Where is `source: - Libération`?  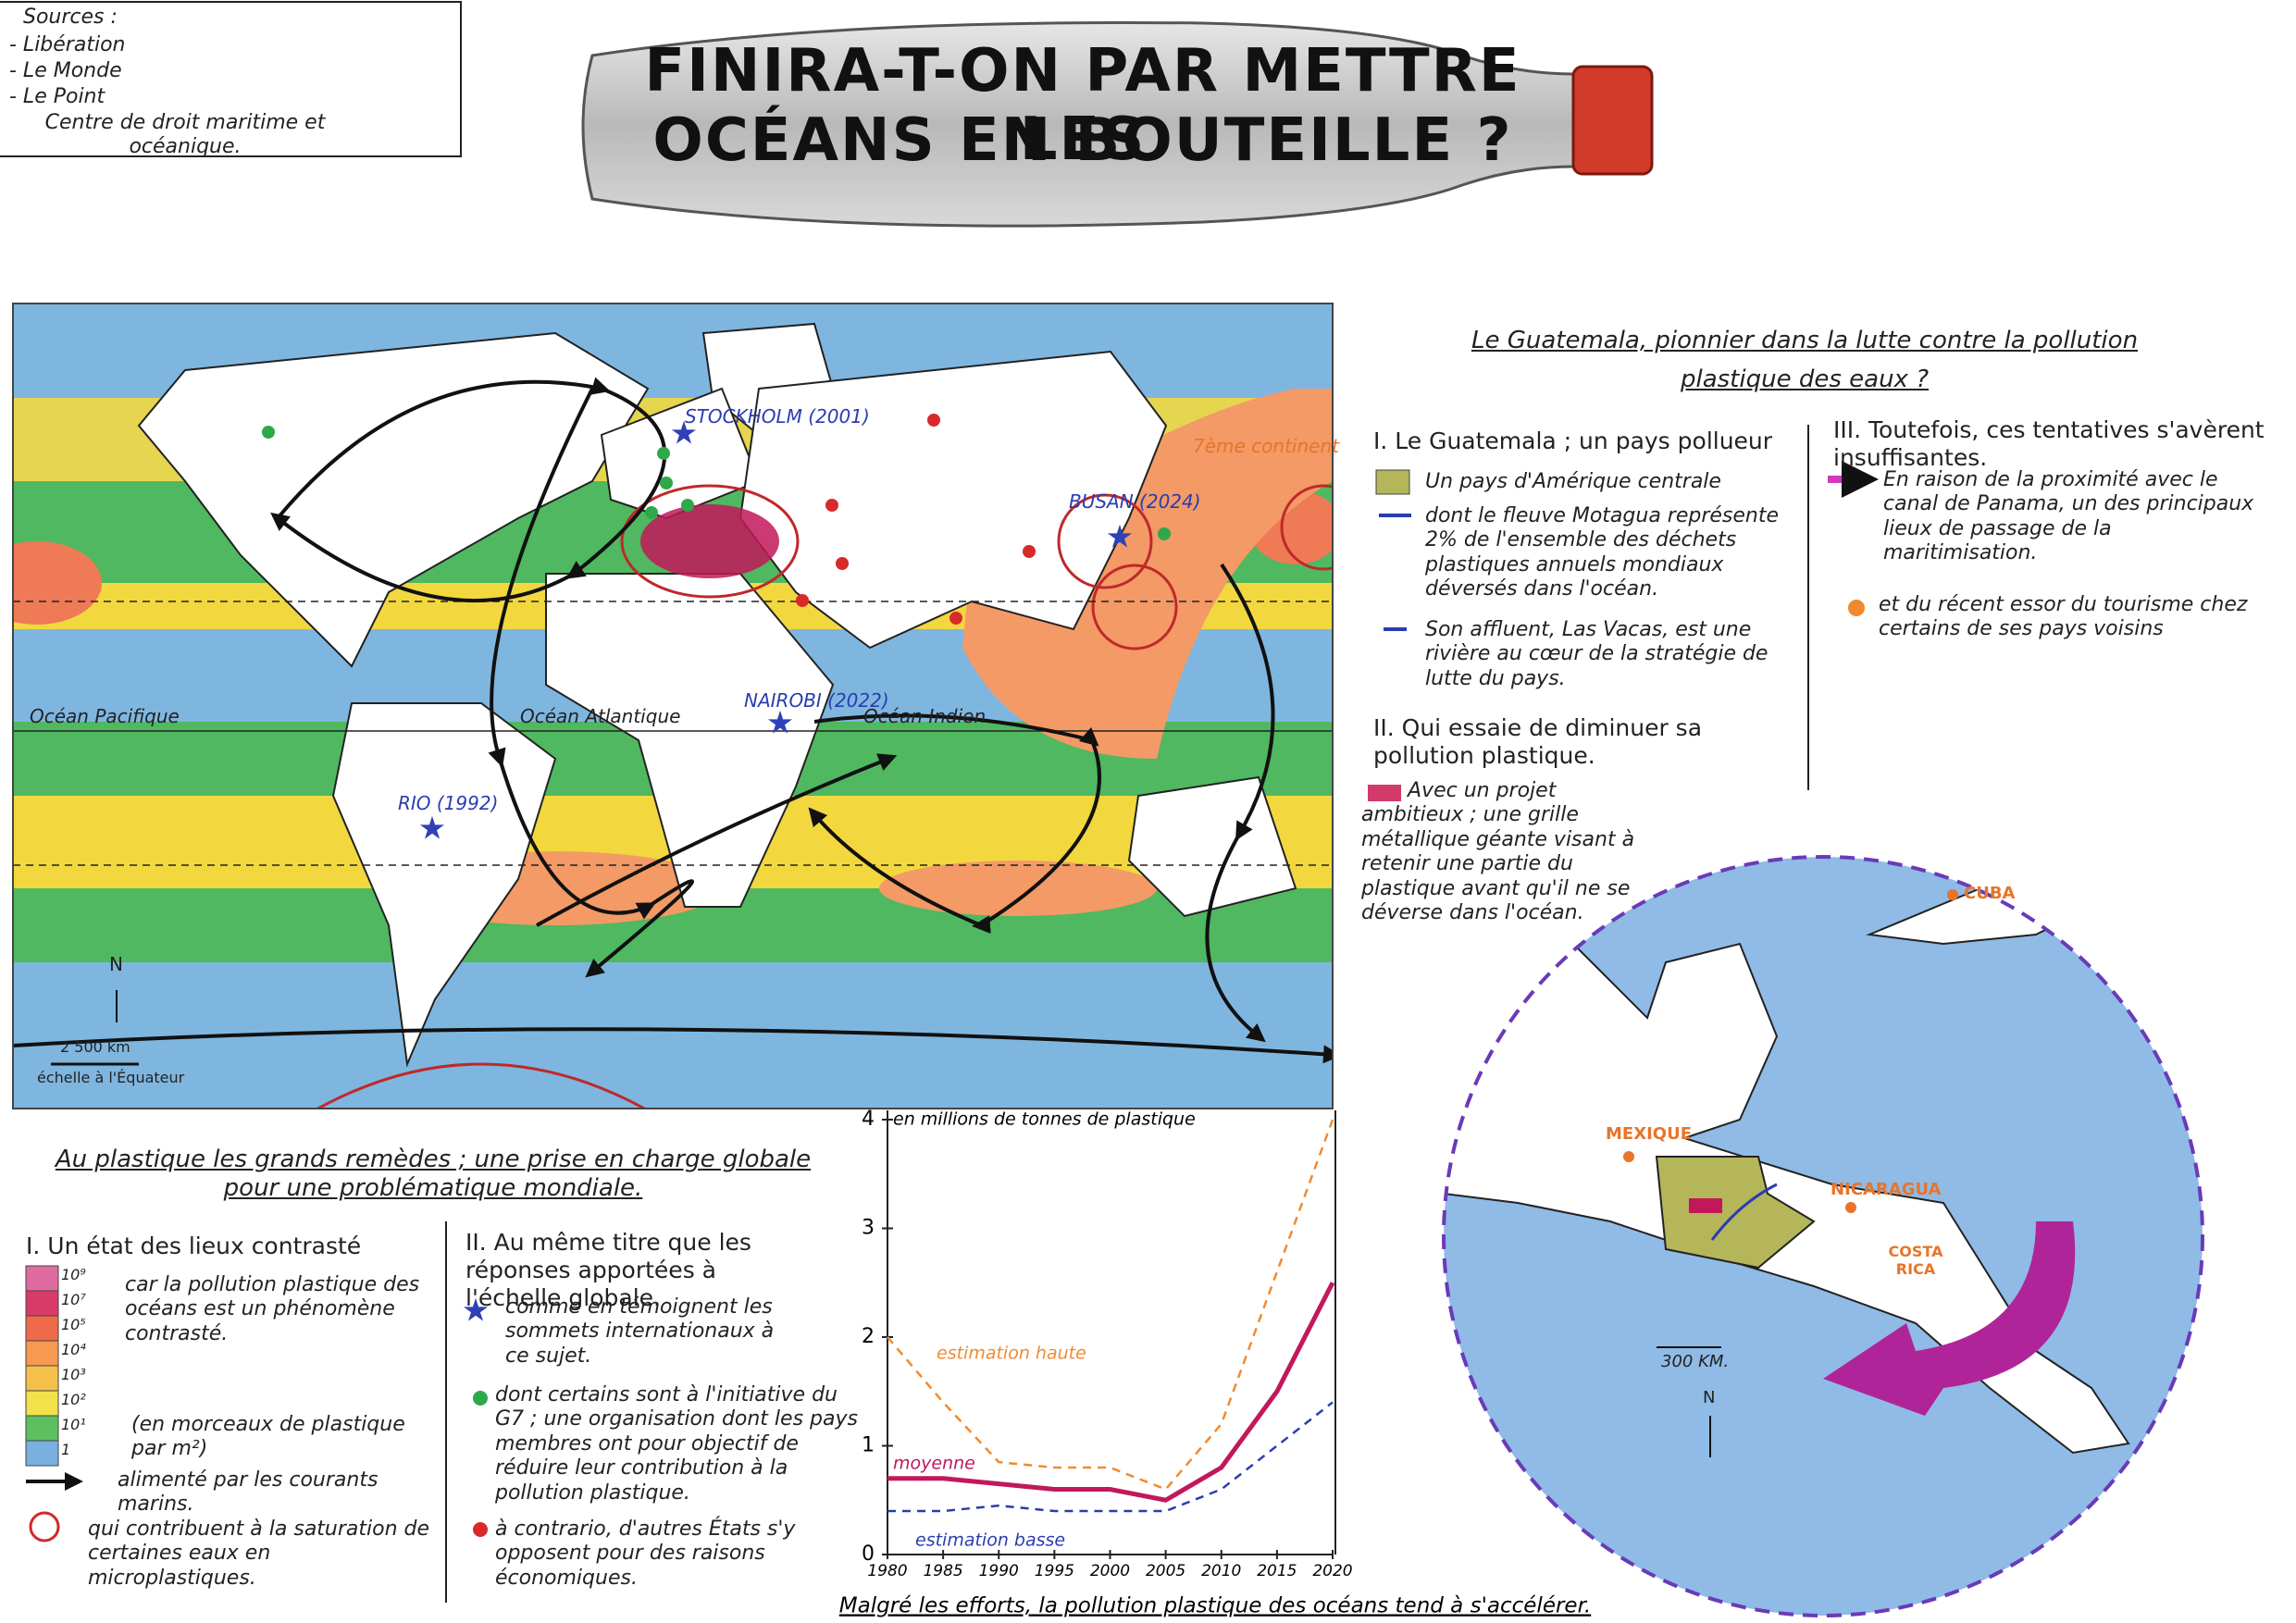 source: - Libération is located at coordinates (68, 44).